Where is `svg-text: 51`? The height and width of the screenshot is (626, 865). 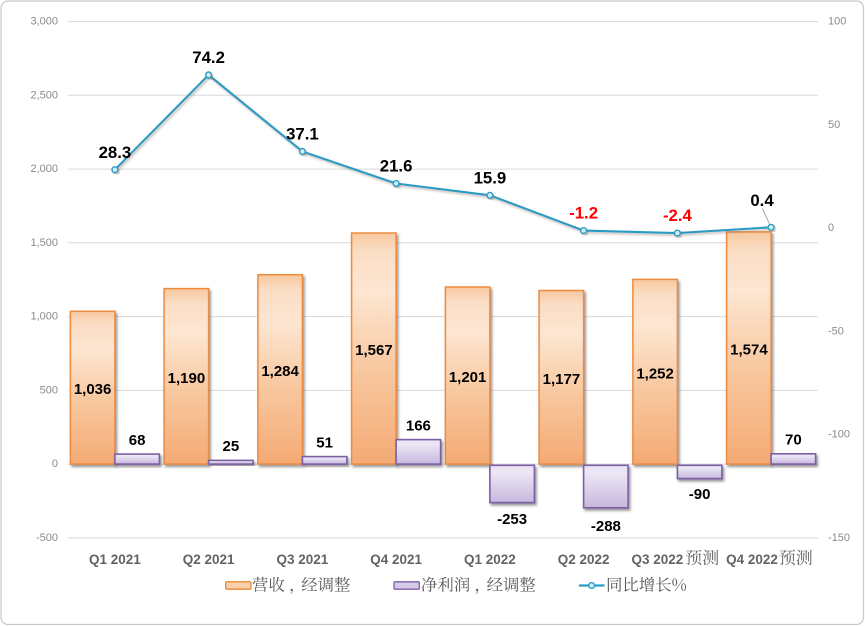 svg-text: 51 is located at coordinates (324, 442).